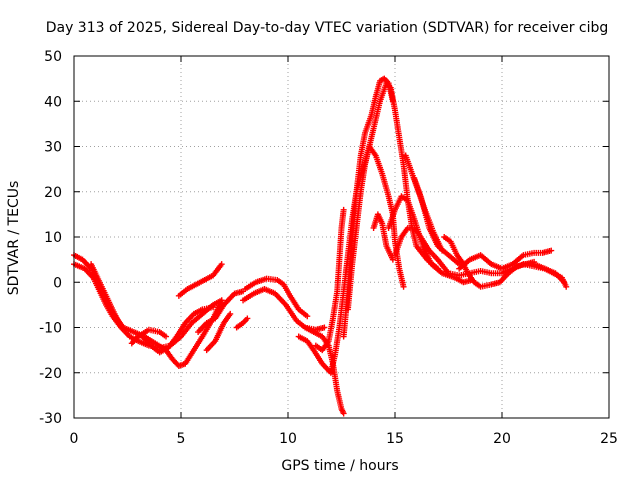  I want to click on y-tick-labels: -30 -20 -10 0 10 20 30 40 50, so click(50, 238).